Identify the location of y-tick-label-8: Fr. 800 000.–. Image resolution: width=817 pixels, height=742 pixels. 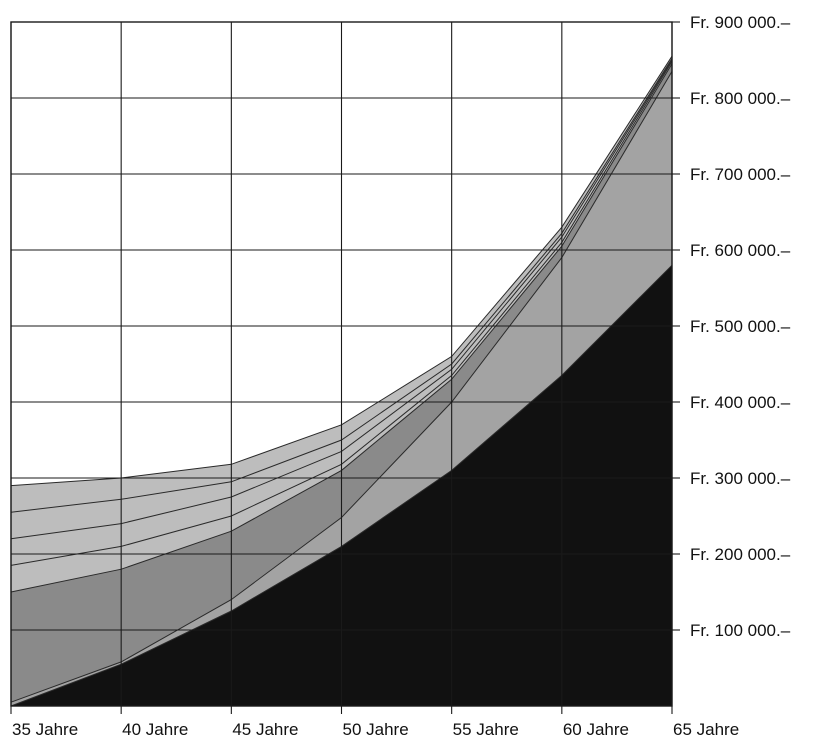
(740, 98).